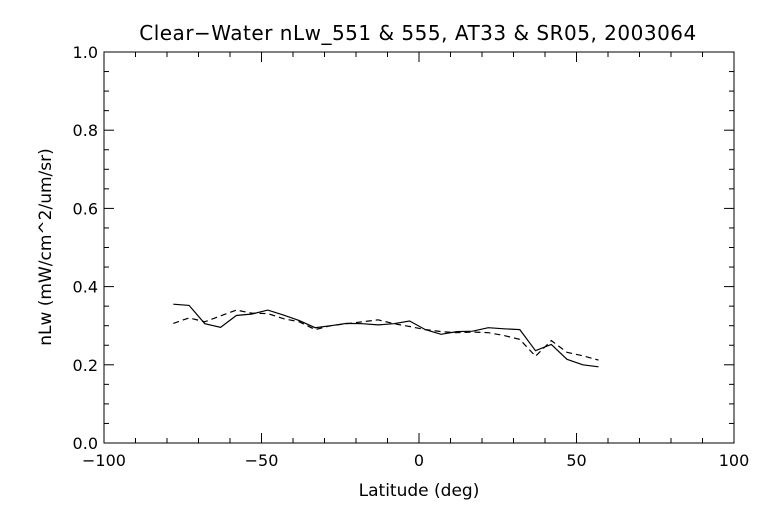 This screenshot has width=768, height=512. I want to click on x-tick-label: 100, so click(734, 460).